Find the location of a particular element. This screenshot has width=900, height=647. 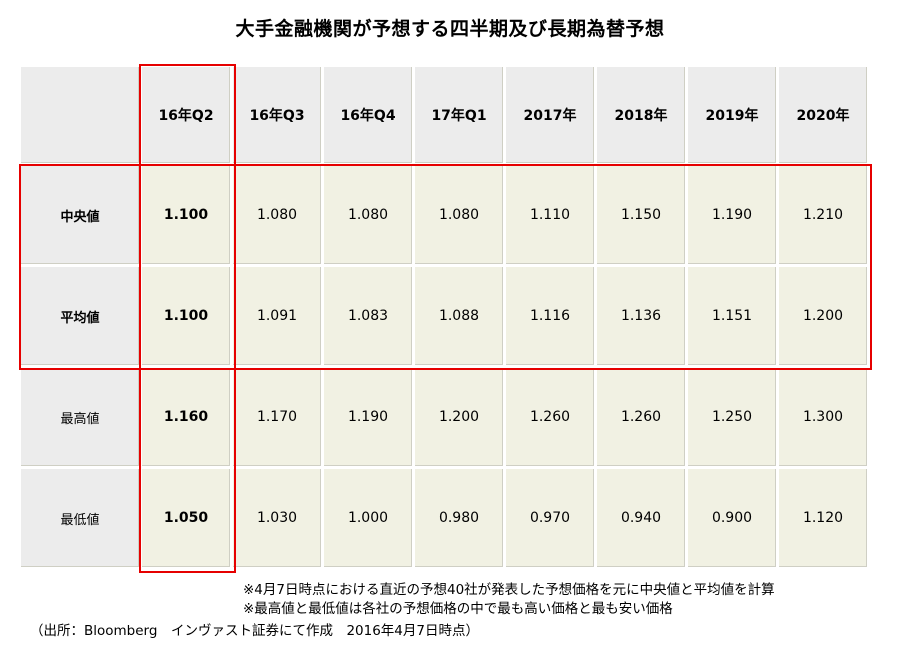

table-cell: 1.210 is located at coordinates (823, 215).